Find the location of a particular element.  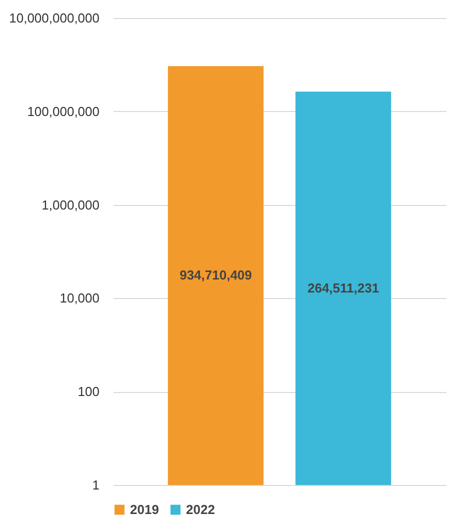

y-tick-label: 100,000,000 is located at coordinates (63, 111).